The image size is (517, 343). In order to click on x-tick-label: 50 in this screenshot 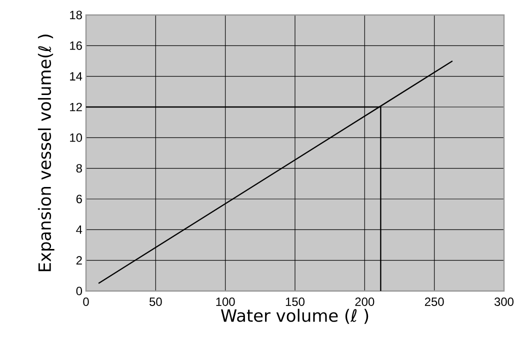, I will do `click(156, 302)`.